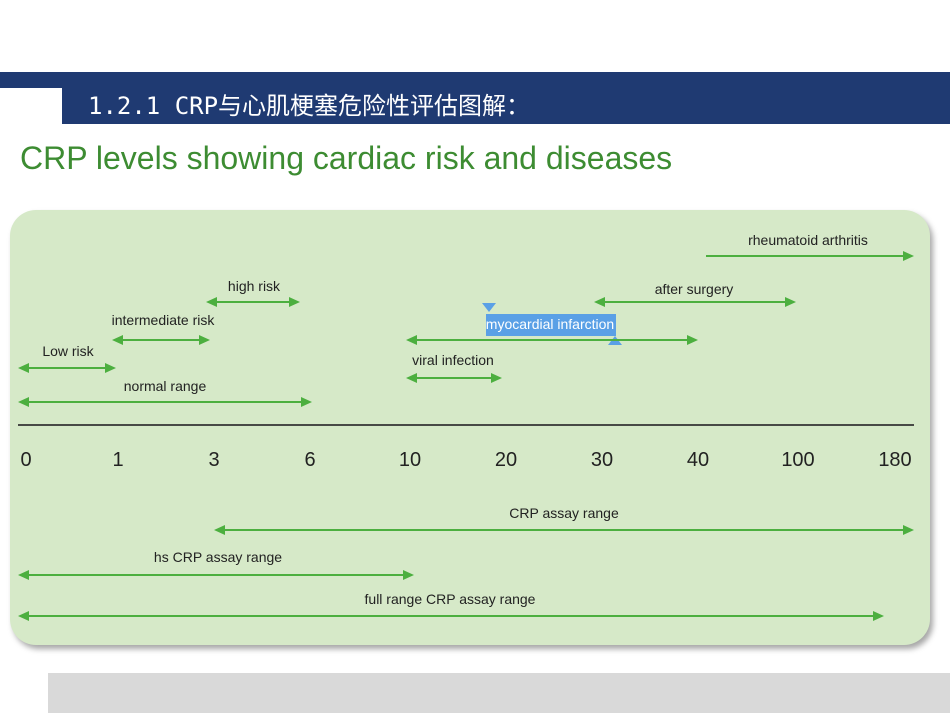 The image size is (950, 713). I want to click on header-bar, so click(475, 98).